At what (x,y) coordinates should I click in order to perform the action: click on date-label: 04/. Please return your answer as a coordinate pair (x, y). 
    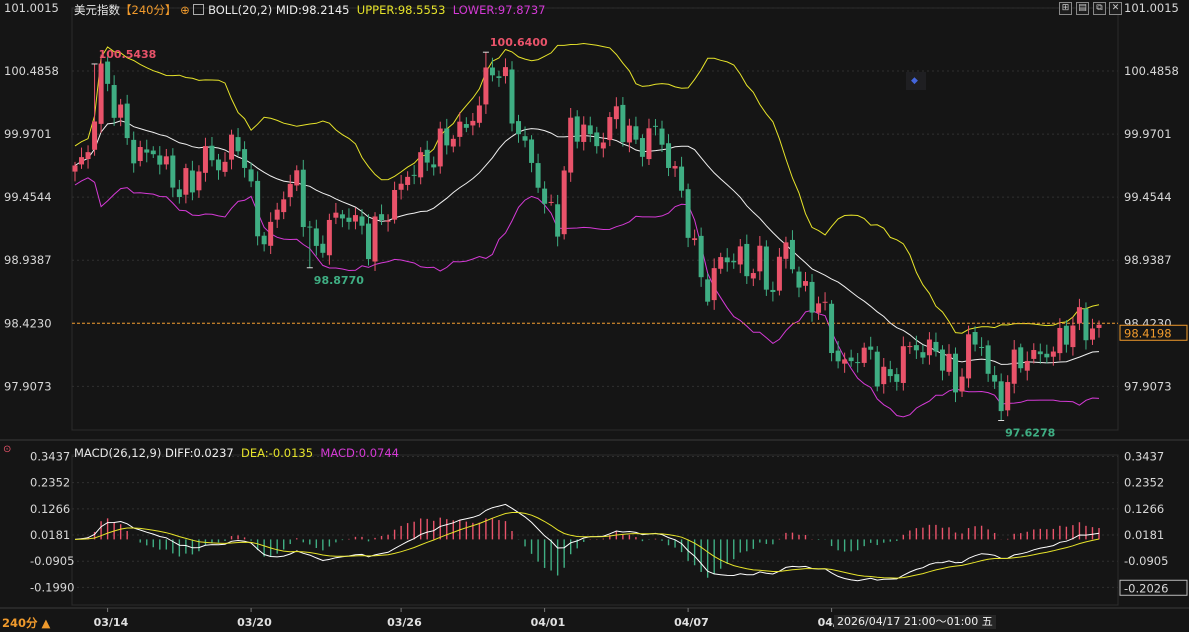
    Looking at the image, I should click on (828, 622).